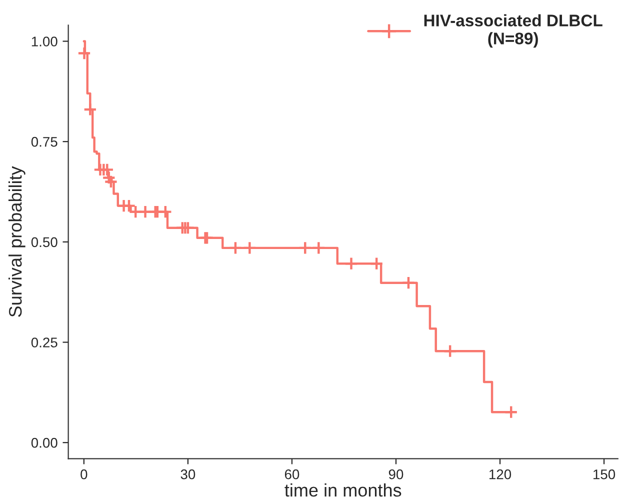  What do you see at coordinates (292, 474) in the screenshot?
I see `x-tick-label: 60` at bounding box center [292, 474].